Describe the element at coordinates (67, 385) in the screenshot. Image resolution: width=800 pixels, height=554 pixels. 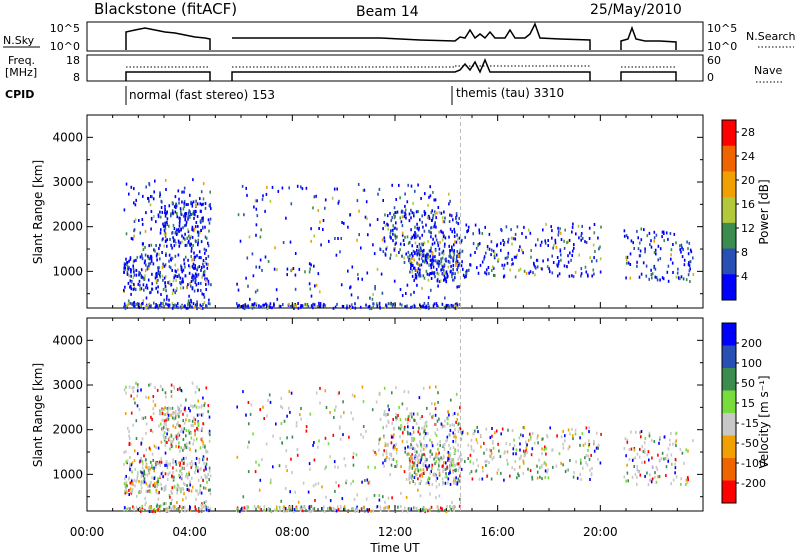
I see `y-tick-label: 3000` at that location.